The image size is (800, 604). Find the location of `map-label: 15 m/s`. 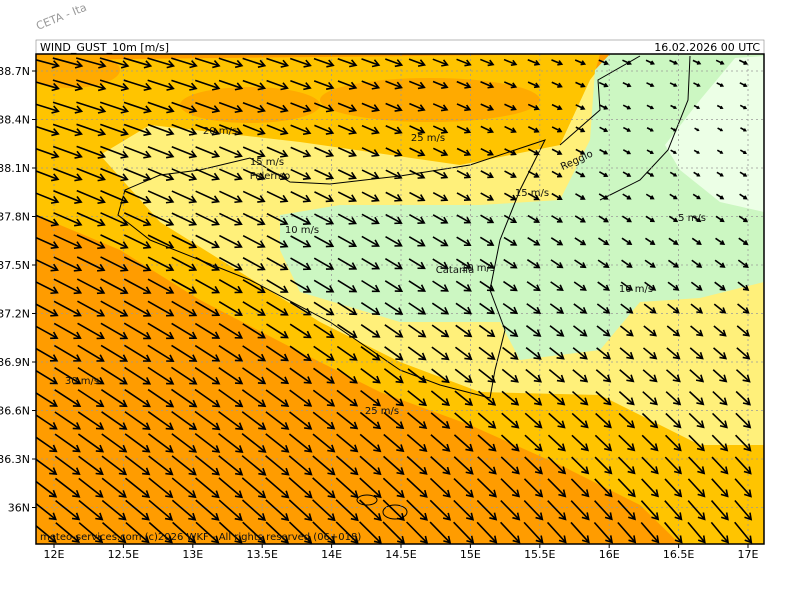

map-label: 15 m/s is located at coordinates (267, 162).